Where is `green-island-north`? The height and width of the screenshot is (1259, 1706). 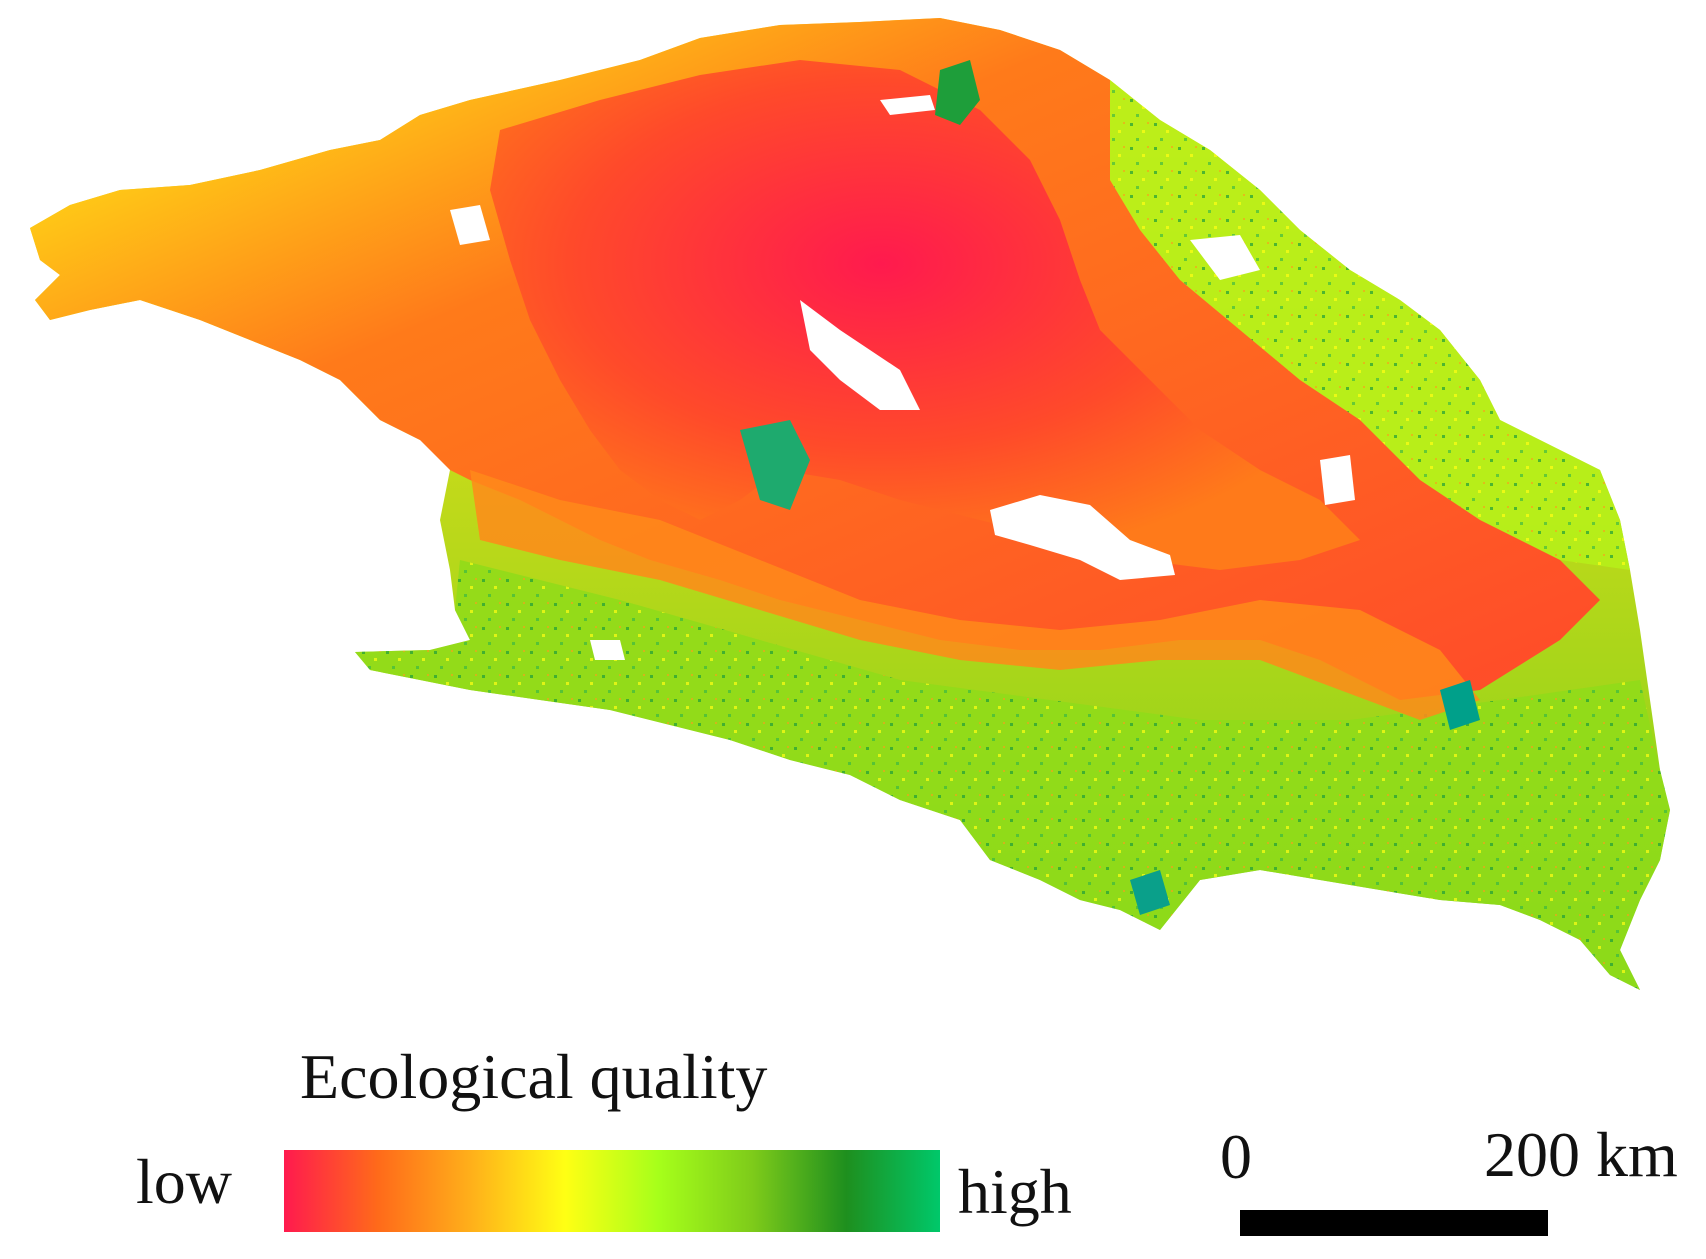
green-island-north is located at coordinates (957, 92).